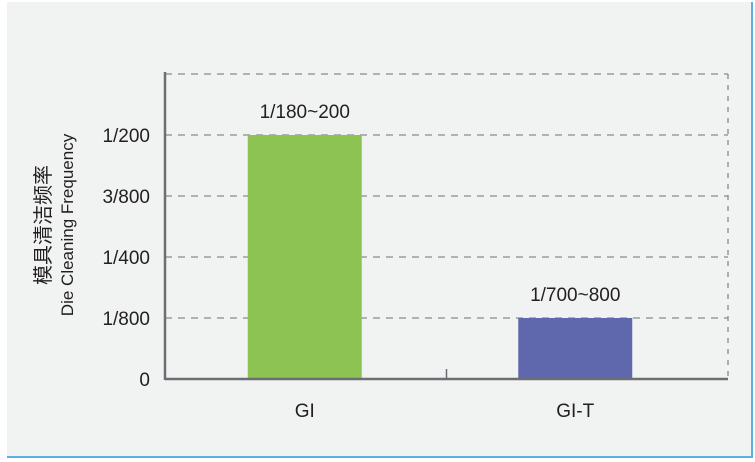 The image size is (755, 462). I want to click on bar-gi-t, so click(575, 348).